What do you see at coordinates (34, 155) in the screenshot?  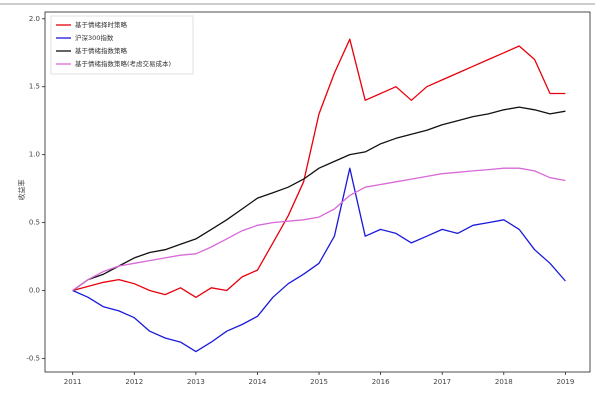 I see `y-tick-label: 1.0` at bounding box center [34, 155].